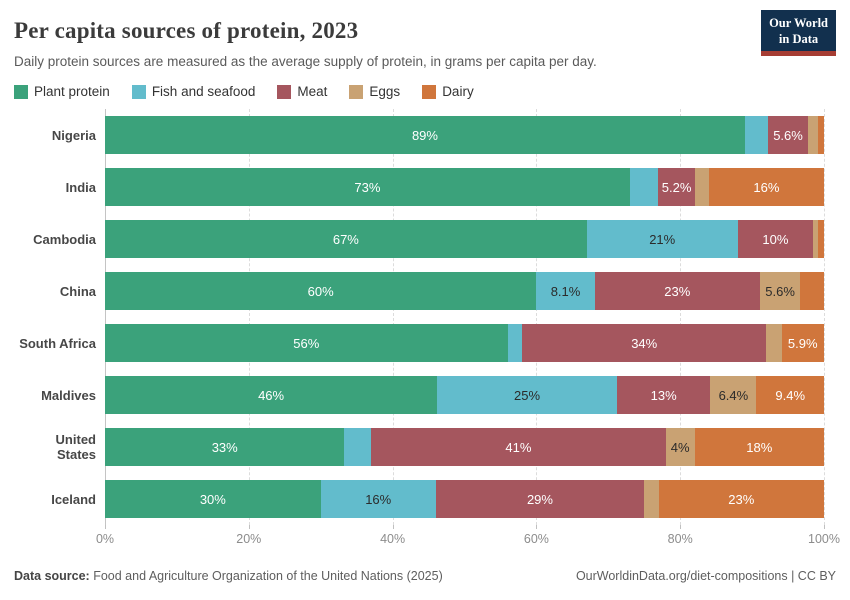 The width and height of the screenshot is (850, 600). Describe the element at coordinates (80, 187) in the screenshot. I see `country-label: India` at that location.